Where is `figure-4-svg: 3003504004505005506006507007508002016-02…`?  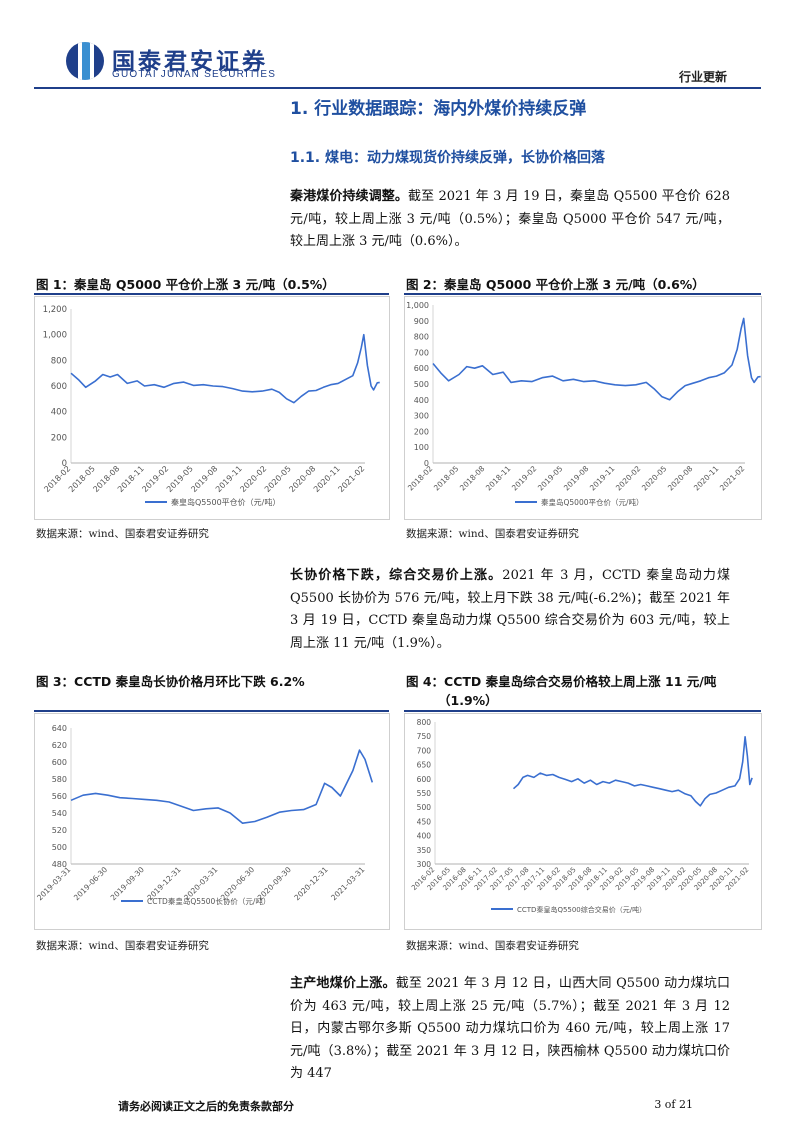
figure-4-svg: 3003504004505005506006507007508002016-02… is located at coordinates (581, 816).